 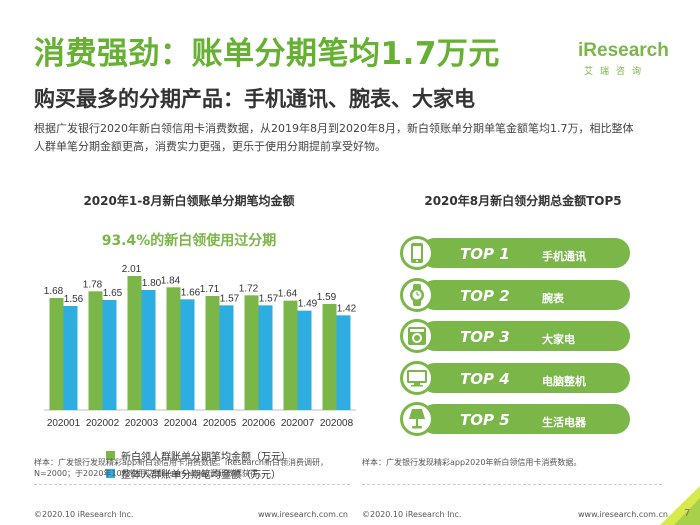 I want to click on washing-machine-icon, so click(x=417, y=336).